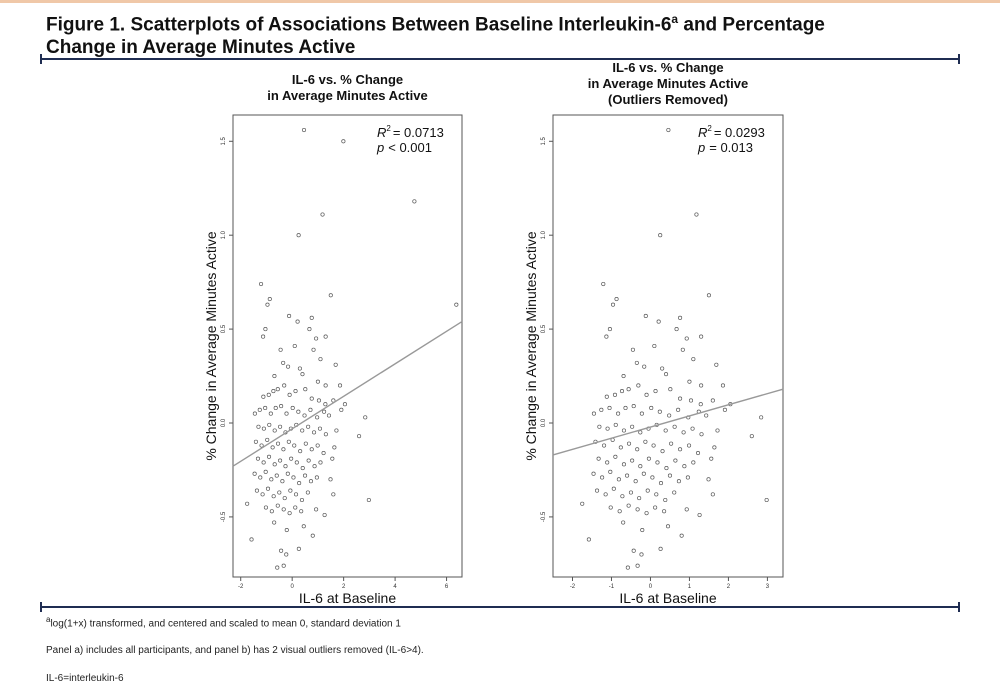  Describe the element at coordinates (404, 147) in the screenshot. I see `p-value-annotation: p < 0.001` at that location.